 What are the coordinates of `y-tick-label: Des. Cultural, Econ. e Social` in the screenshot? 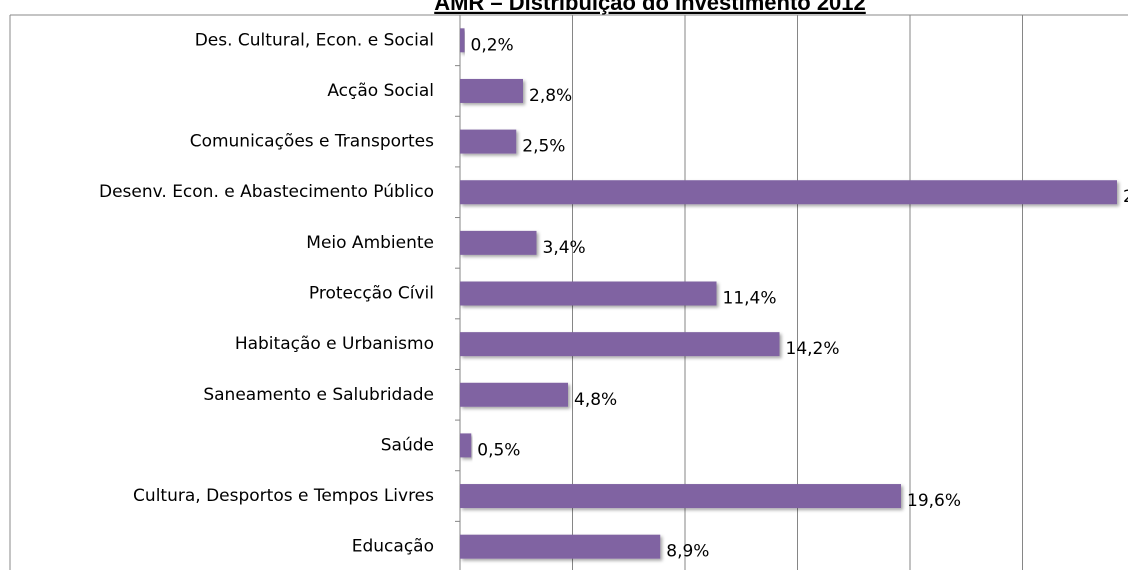 It's located at (314, 40).